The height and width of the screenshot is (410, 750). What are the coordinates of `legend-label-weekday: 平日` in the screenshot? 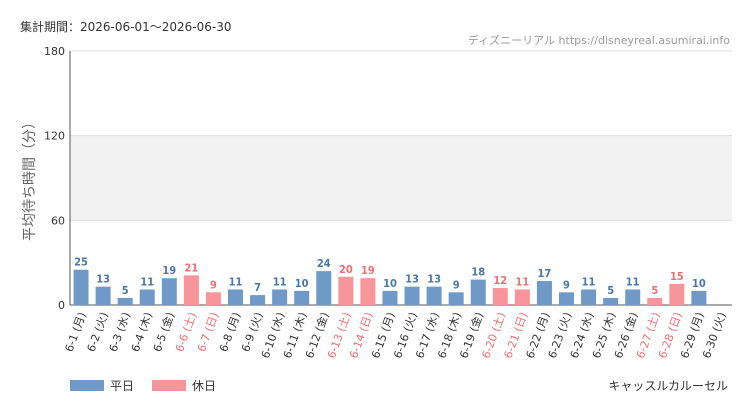 It's located at (122, 386).